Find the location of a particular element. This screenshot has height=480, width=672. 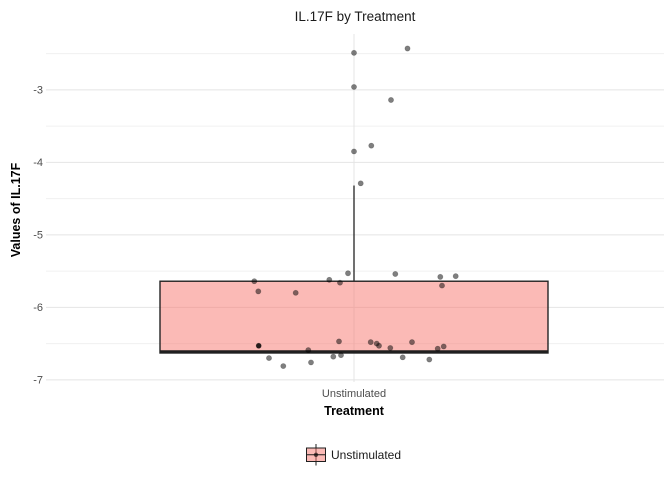

chart-title: IL.17F by Treatment is located at coordinates (355, 16).